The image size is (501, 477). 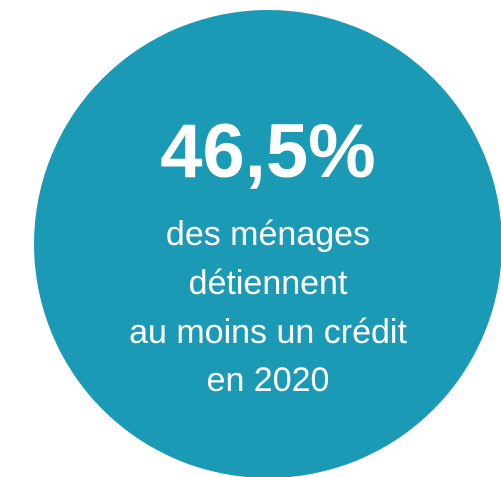 I want to click on text-line: en 2020, so click(x=268, y=380).